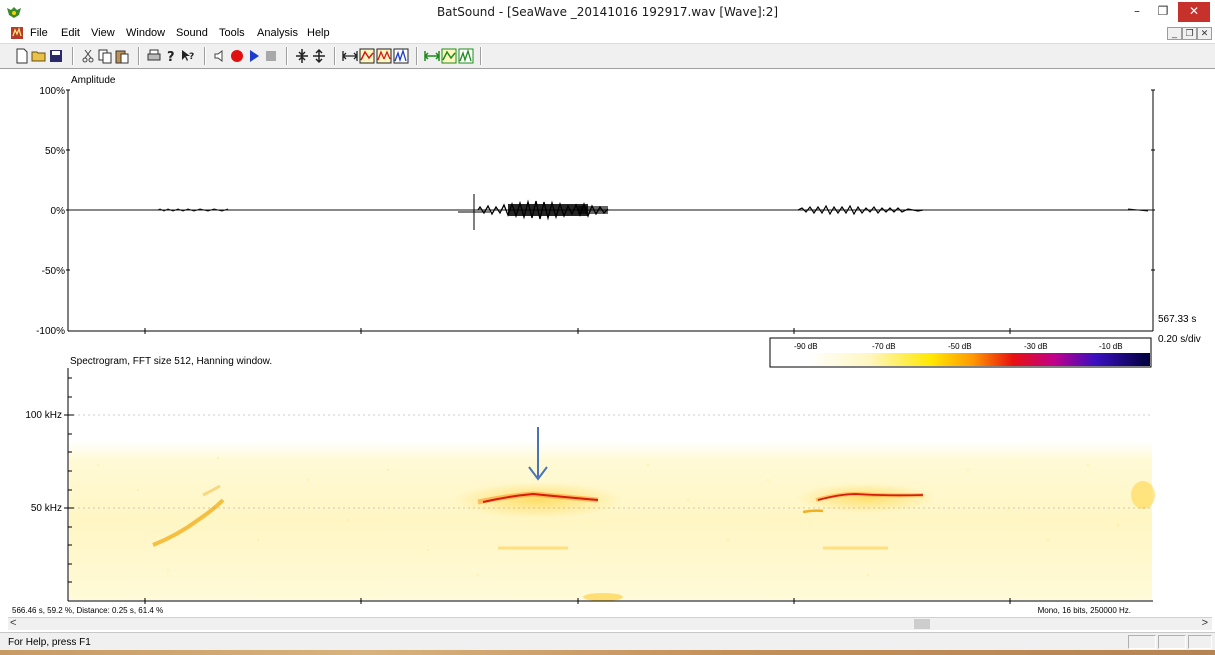 The width and height of the screenshot is (1215, 655). Describe the element at coordinates (432, 56) in the screenshot. I see `green-expand-icon` at that location.